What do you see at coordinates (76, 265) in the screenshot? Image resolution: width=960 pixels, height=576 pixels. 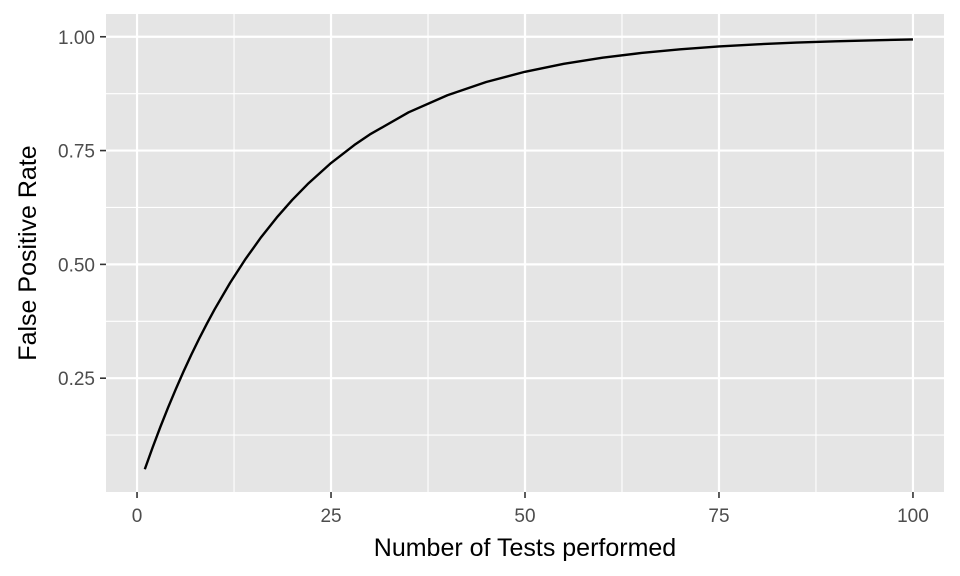 I see `y-tick-label: 0.50` at bounding box center [76, 265].